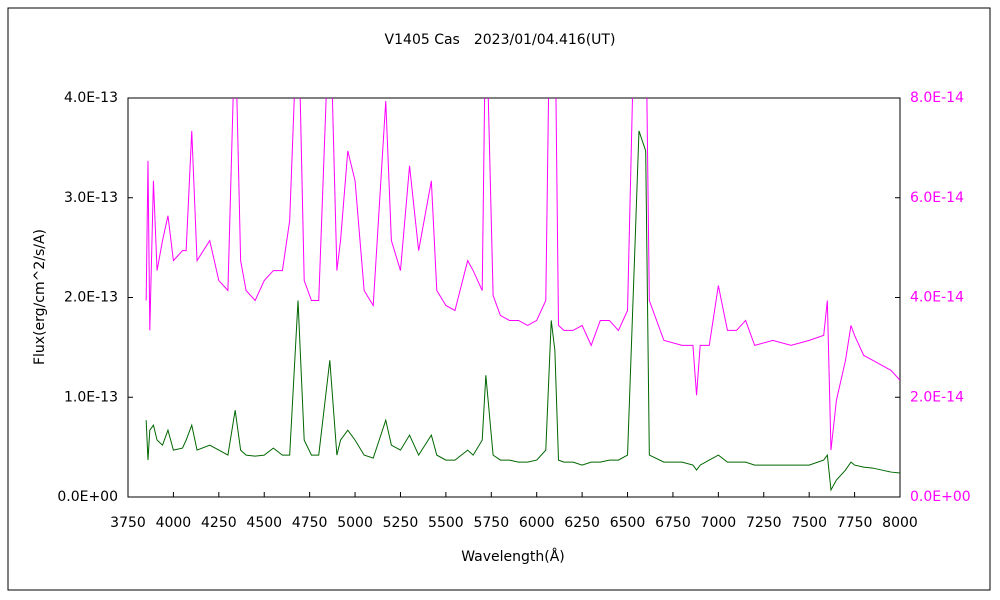 Image resolution: width=1000 pixels, height=600 pixels. I want to click on y-axis-label: Flux(erg/cm^2/s/A), so click(40, 297).